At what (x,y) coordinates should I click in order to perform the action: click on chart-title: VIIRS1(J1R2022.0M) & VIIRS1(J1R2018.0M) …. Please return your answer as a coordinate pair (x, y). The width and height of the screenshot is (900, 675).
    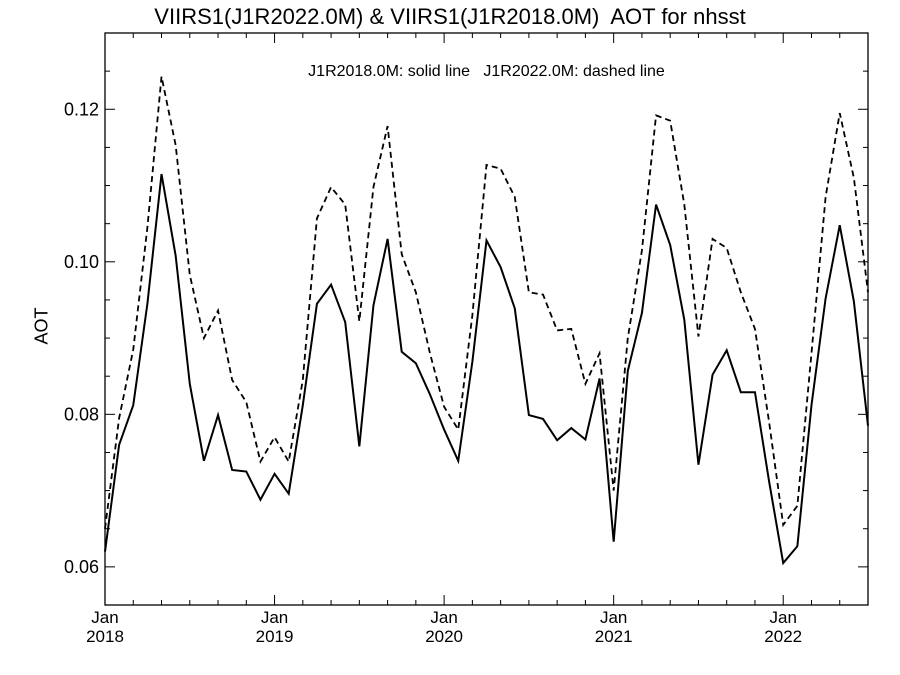
    Looking at the image, I should click on (450, 16).